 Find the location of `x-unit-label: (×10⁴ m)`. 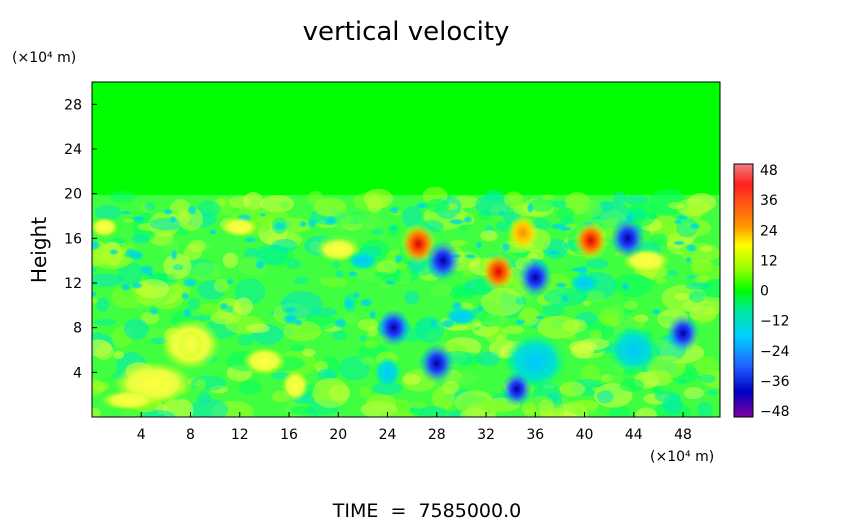

x-unit-label: (×10⁴ m) is located at coordinates (682, 457).